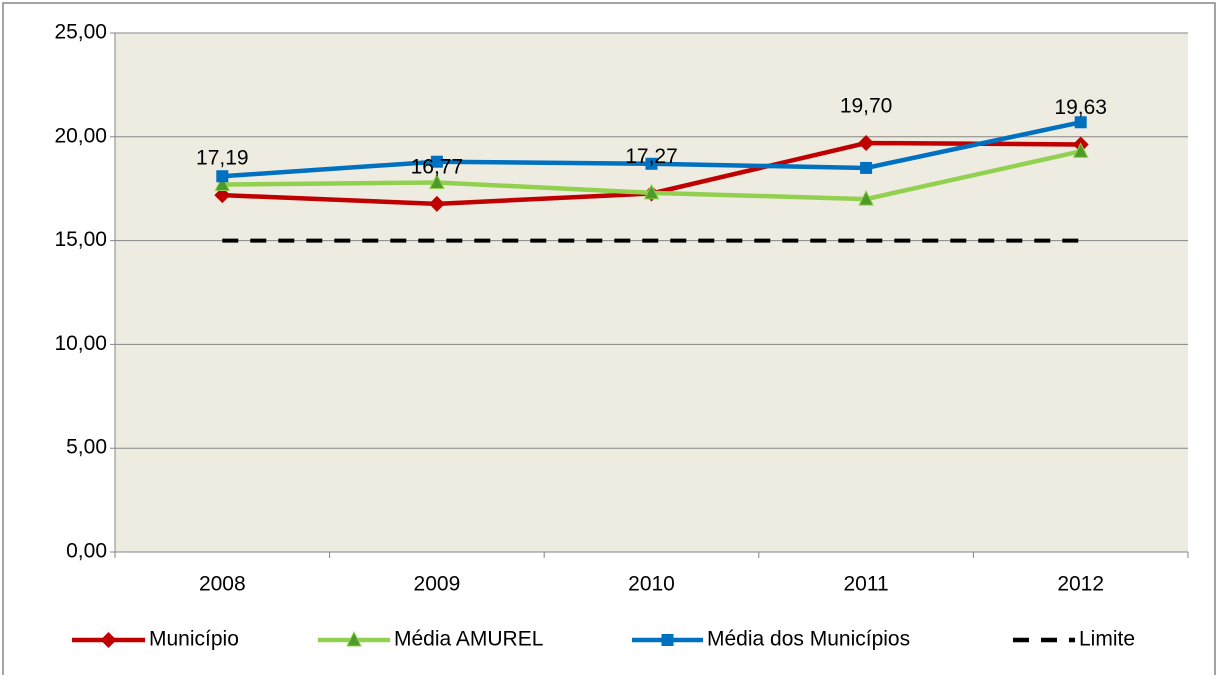 The image size is (1219, 680). I want to click on y-tick-label: 5,00, so click(86, 447).